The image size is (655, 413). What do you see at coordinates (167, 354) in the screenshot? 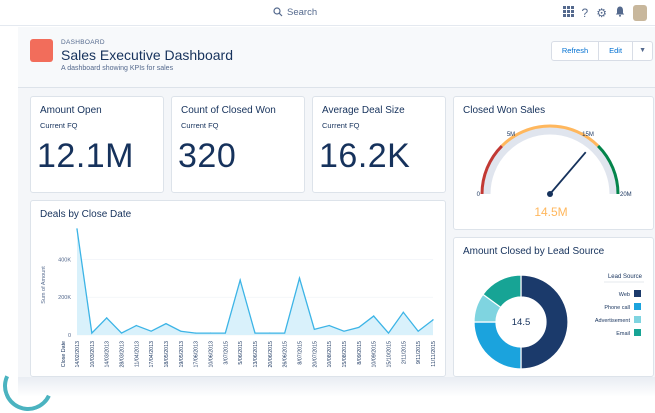
I see `x-tick-label: 18/05/2013` at bounding box center [167, 354].